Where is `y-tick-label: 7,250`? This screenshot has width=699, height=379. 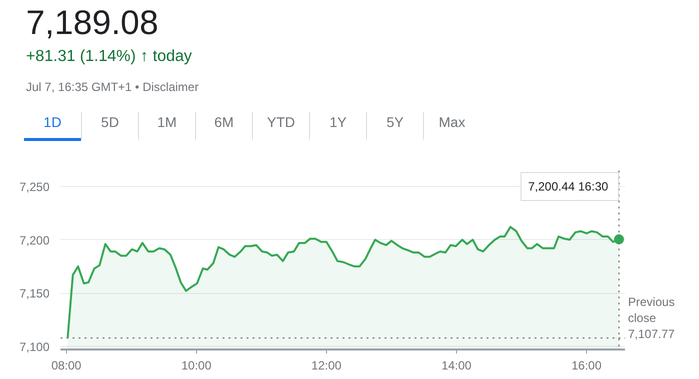 y-tick-label: 7,250 is located at coordinates (34, 187).